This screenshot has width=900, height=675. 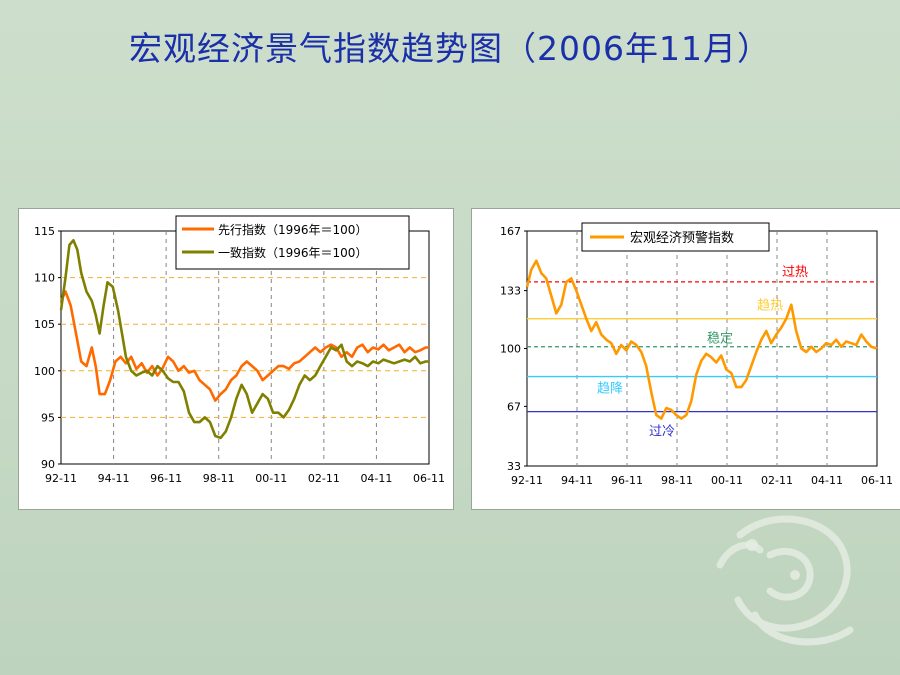 What do you see at coordinates (44, 324) in the screenshot?
I see `y-tick-label: 105` at bounding box center [44, 324].